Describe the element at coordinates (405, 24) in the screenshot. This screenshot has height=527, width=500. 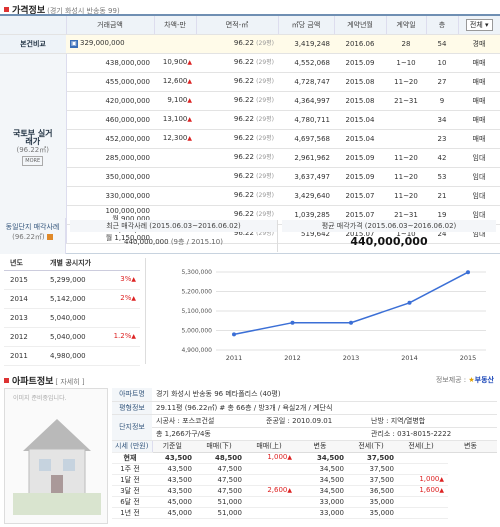
I see `col-contract-day: 계약일` at that location.